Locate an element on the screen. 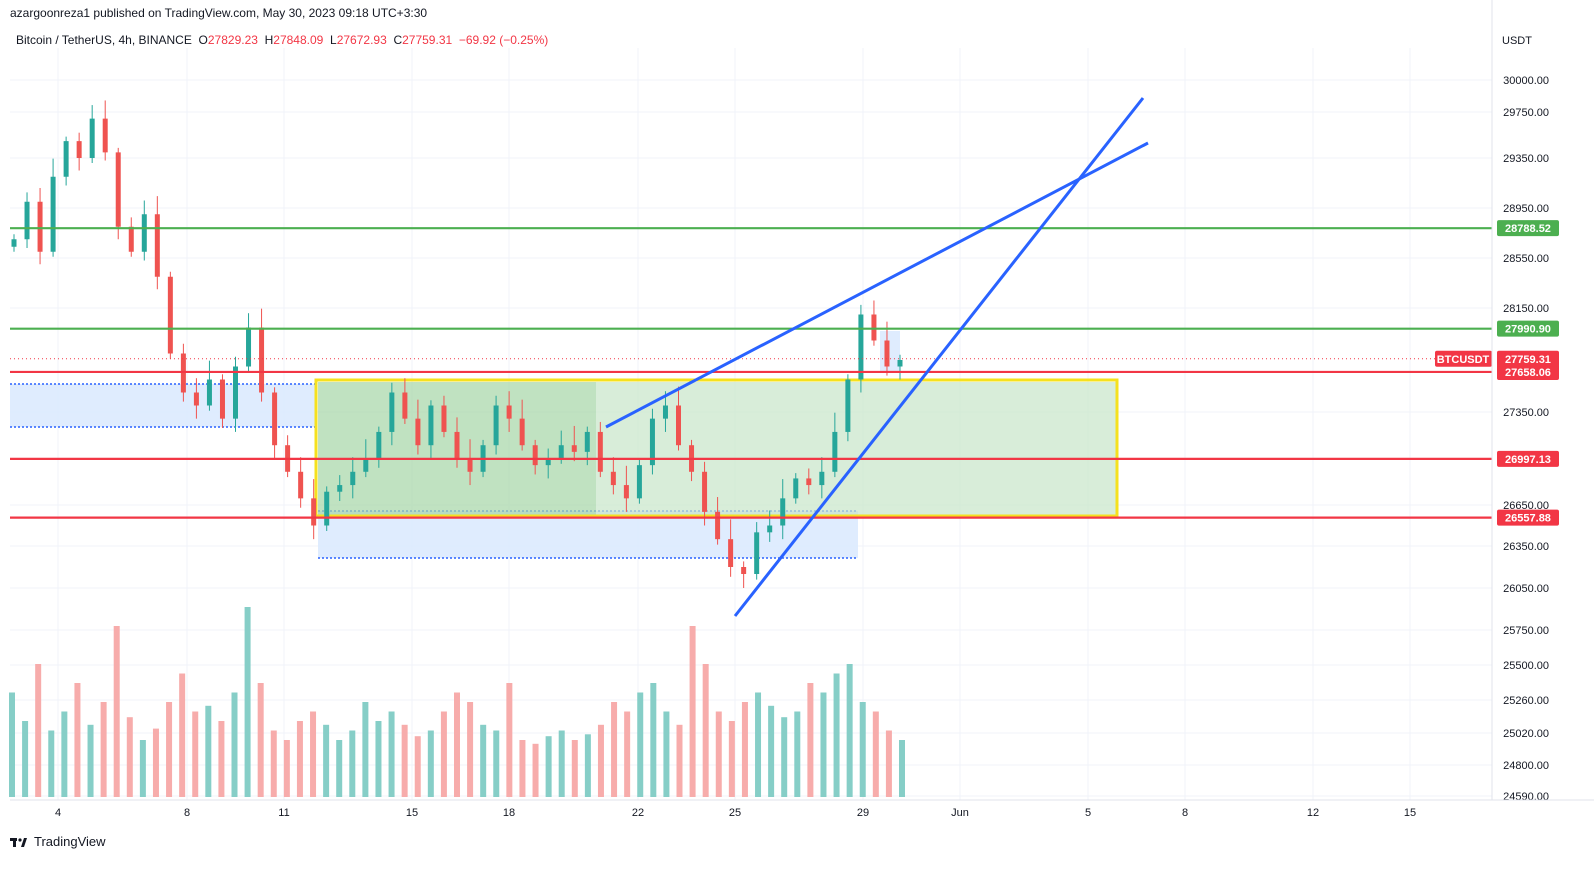 Image resolution: width=1594 pixels, height=875 pixels. time-tick-label: 18 is located at coordinates (509, 813).